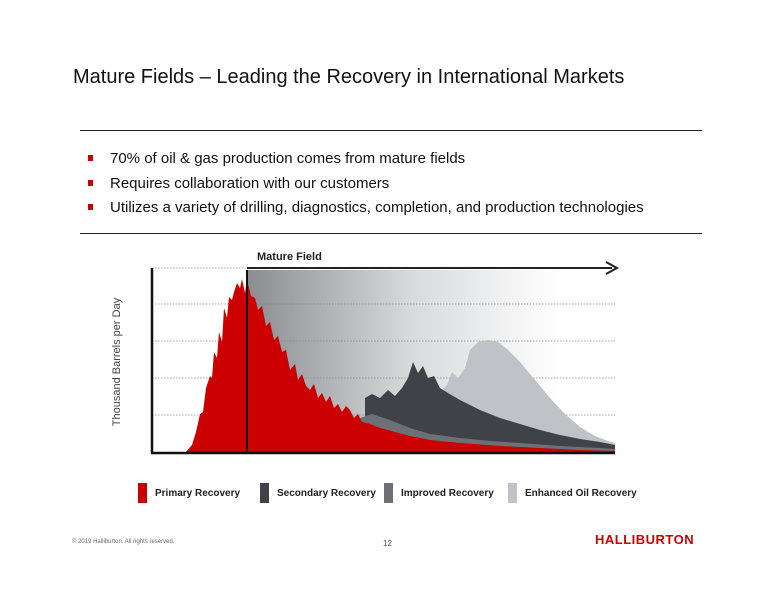 This screenshot has height=600, width=776. I want to click on legend-item-secondary: Secondary Recovery, so click(318, 493).